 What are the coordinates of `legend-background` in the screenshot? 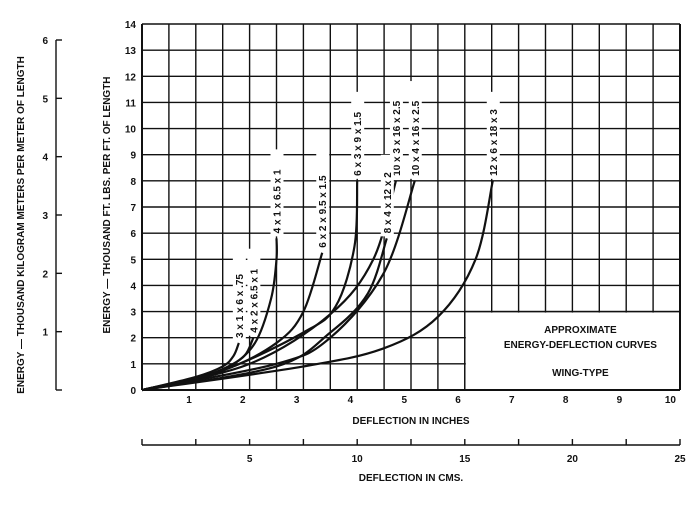 It's located at (572, 350).